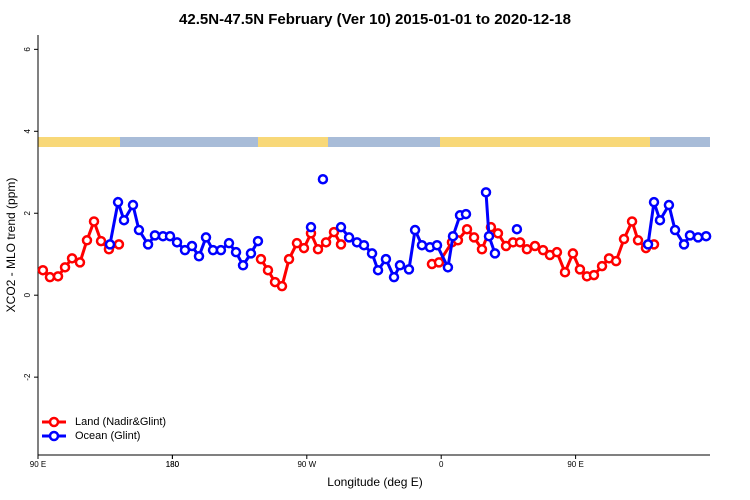 The width and height of the screenshot is (750, 500). What do you see at coordinates (374, 482) in the screenshot?
I see `x-axis-label: Longitude (deg E)` at bounding box center [374, 482].